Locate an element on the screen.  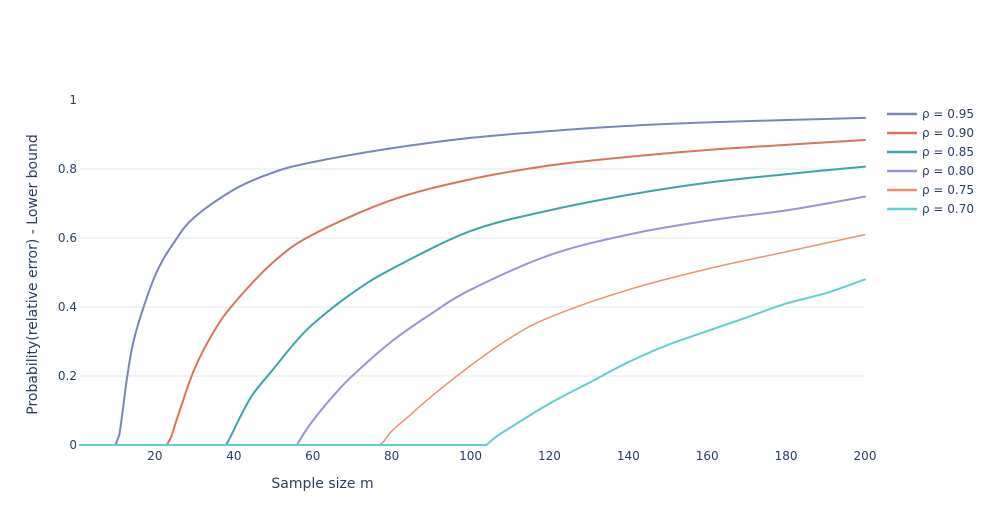
legend-item: ρ = 0.75 is located at coordinates (930, 190).